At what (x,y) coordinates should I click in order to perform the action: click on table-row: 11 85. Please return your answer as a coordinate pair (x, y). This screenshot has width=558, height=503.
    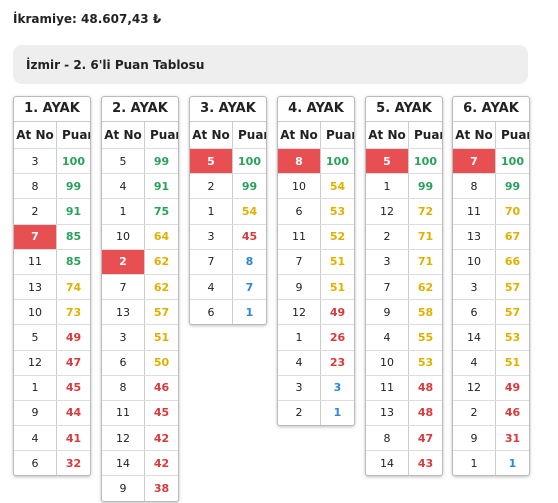
    Looking at the image, I should click on (52, 262).